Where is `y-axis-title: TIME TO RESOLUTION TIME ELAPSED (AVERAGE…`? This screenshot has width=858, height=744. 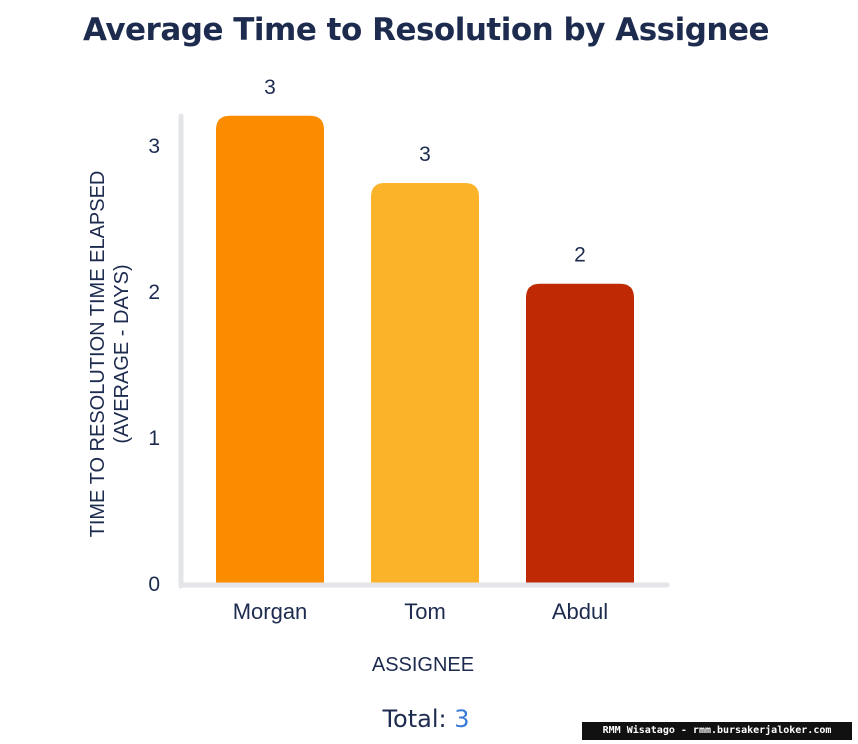
y-axis-title: TIME TO RESOLUTION TIME ELAPSED (AVERAGE… is located at coordinates (110, 354).